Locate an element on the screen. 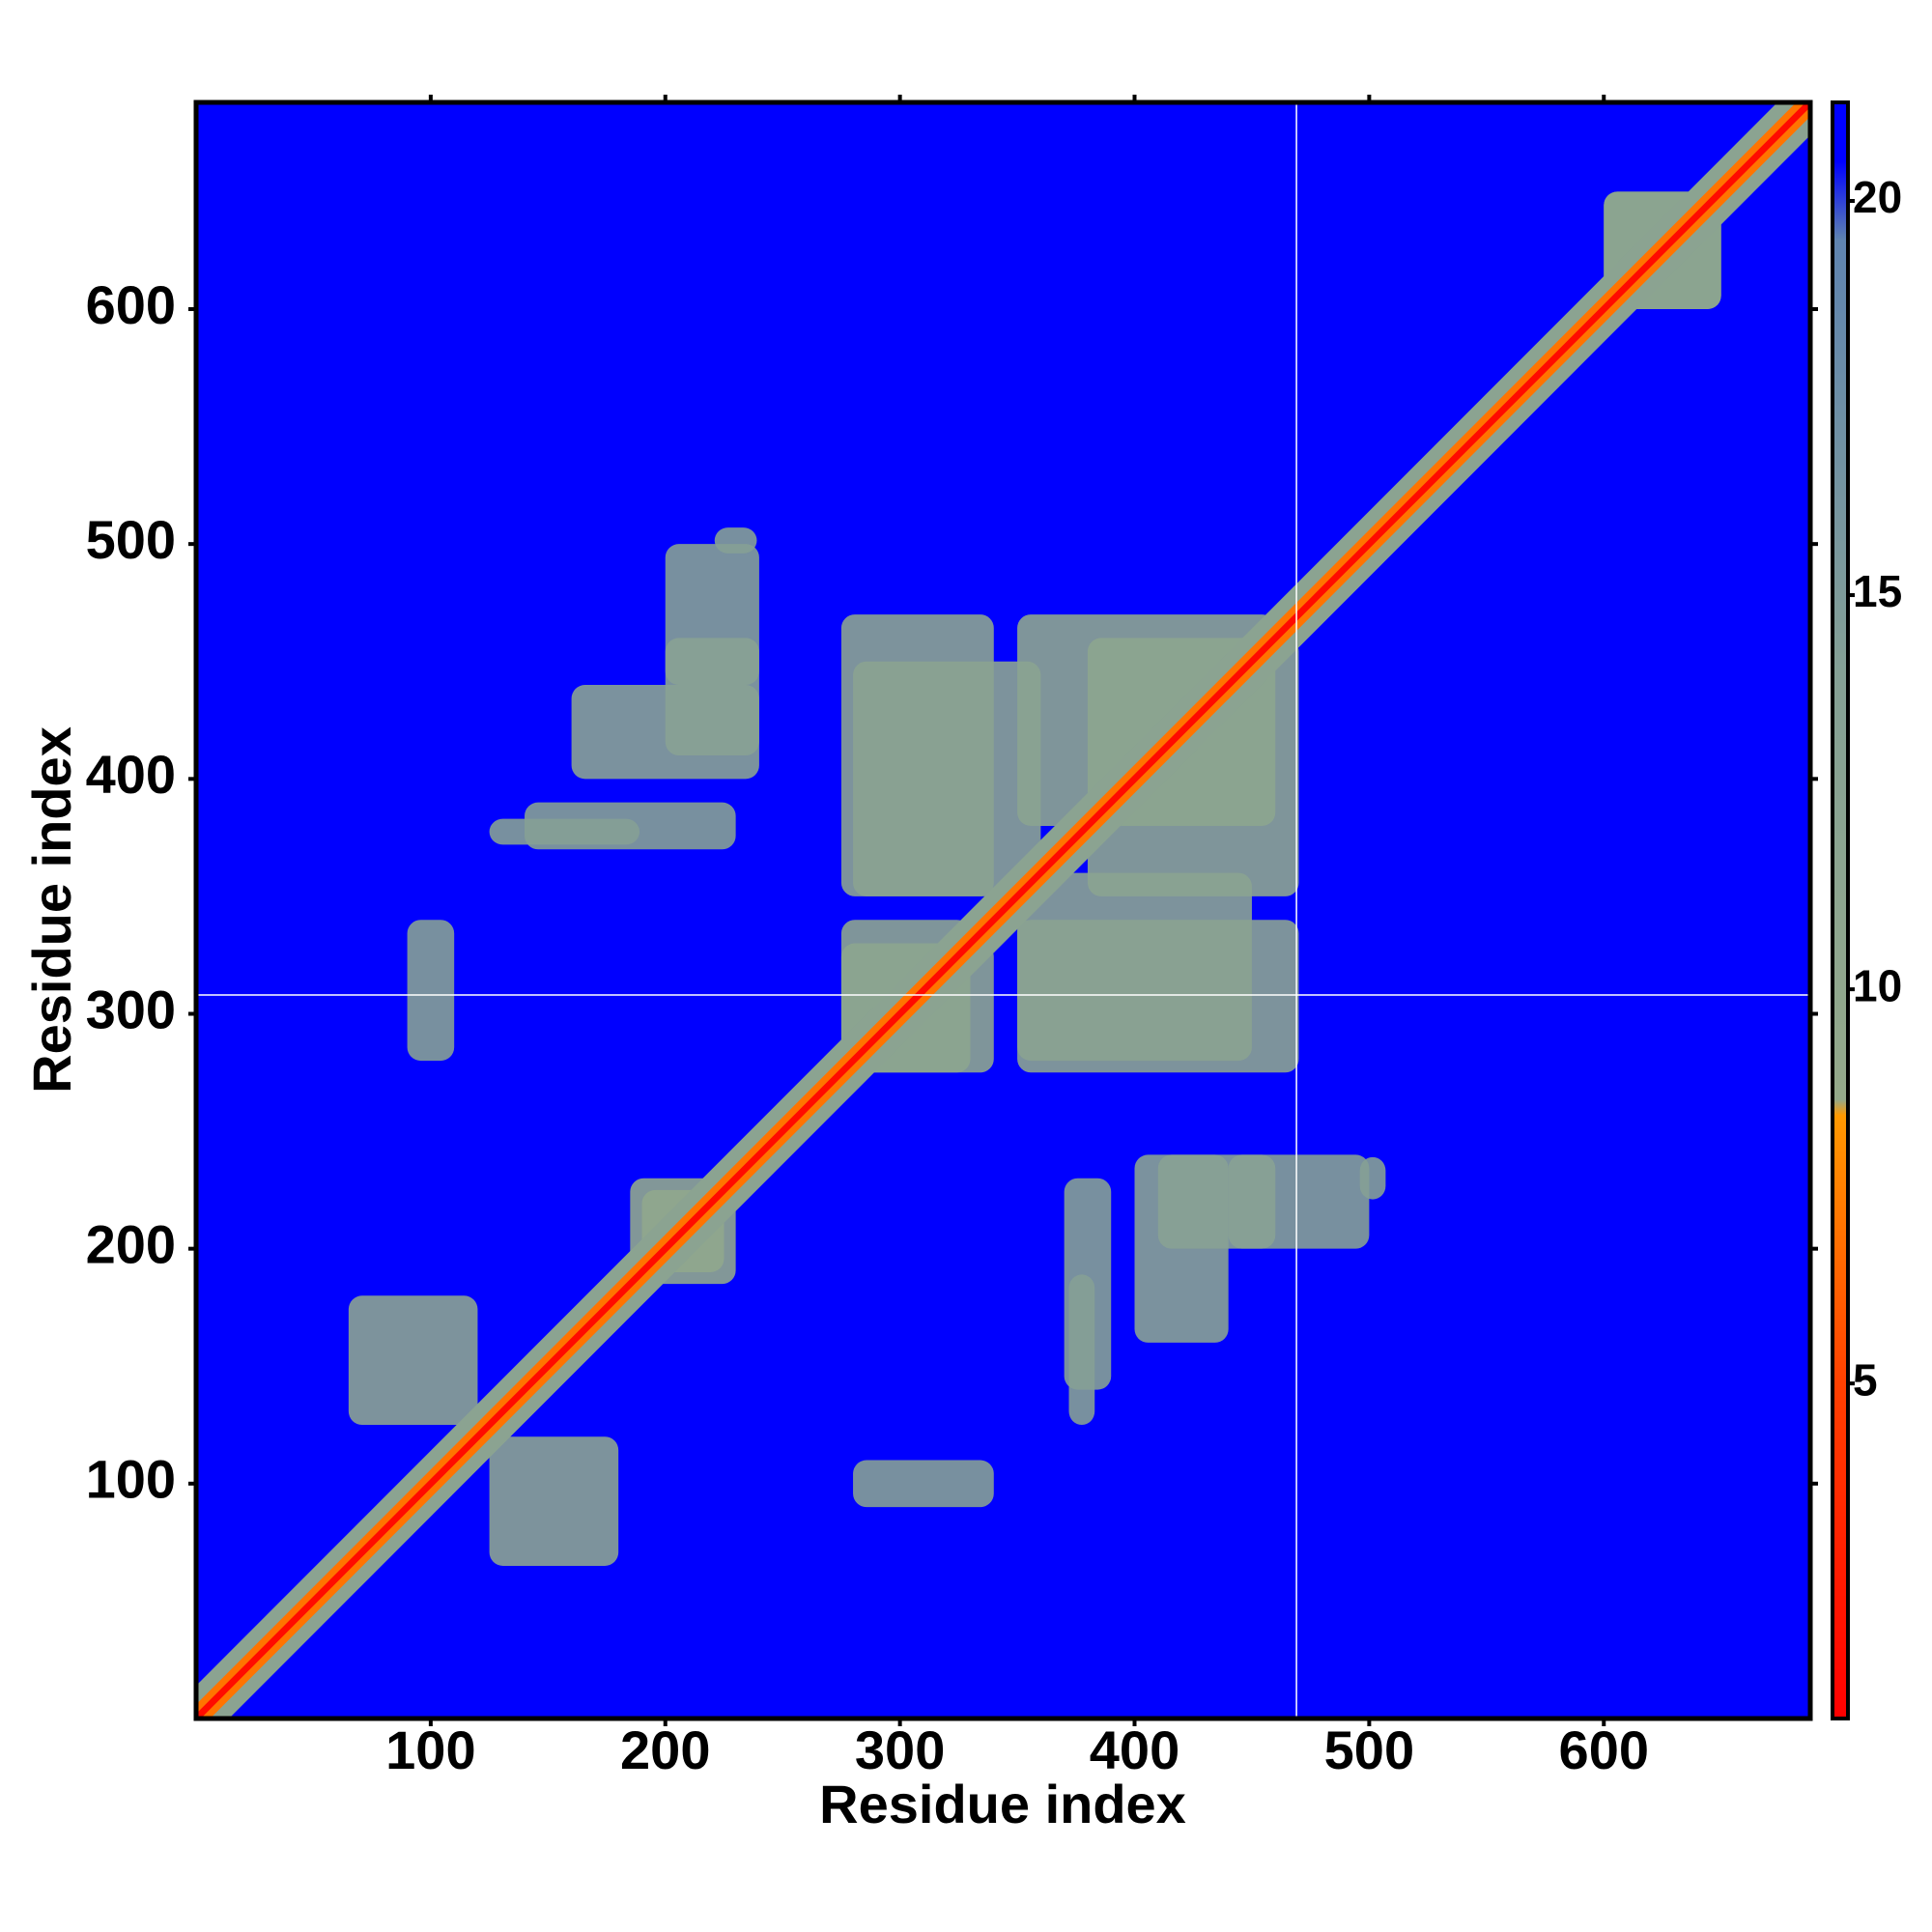 The height and width of the screenshot is (1932, 1932). y-tick-label: 200 is located at coordinates (131, 1243).